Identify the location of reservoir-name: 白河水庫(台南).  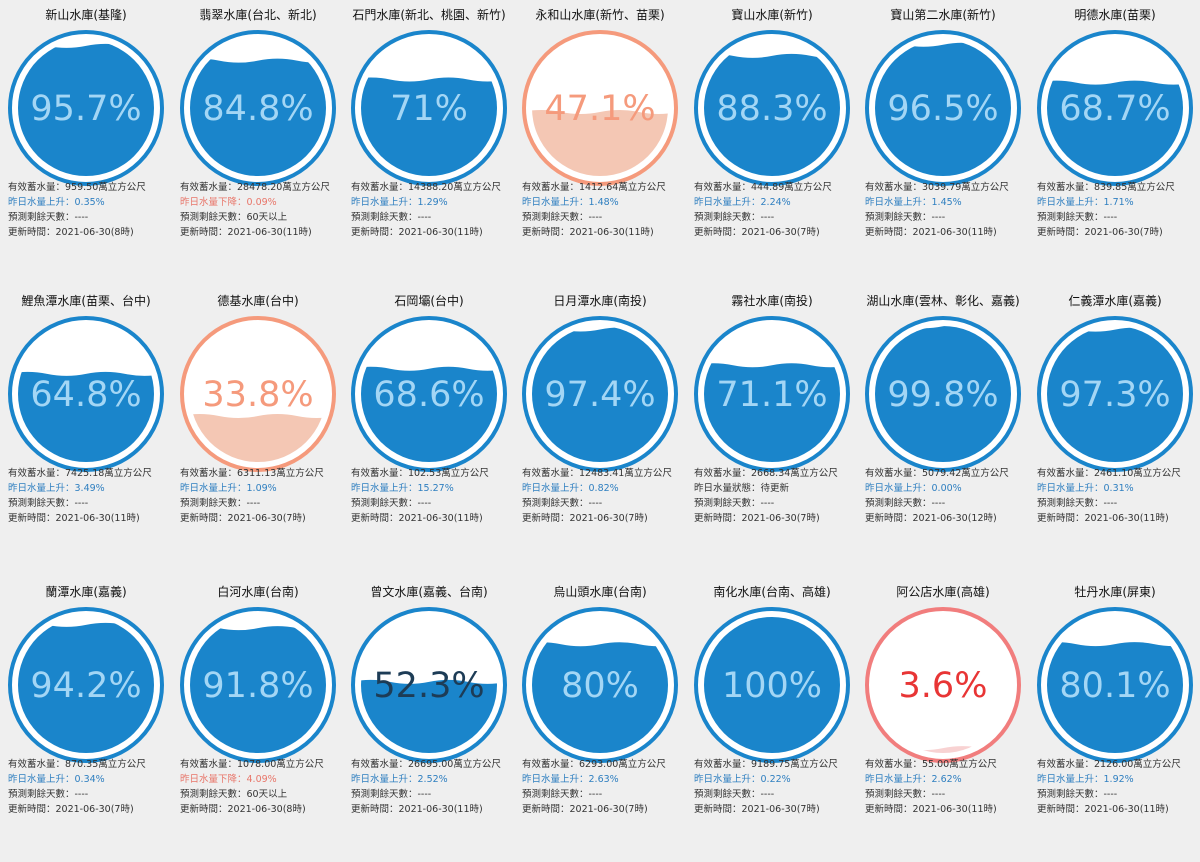
(258, 592).